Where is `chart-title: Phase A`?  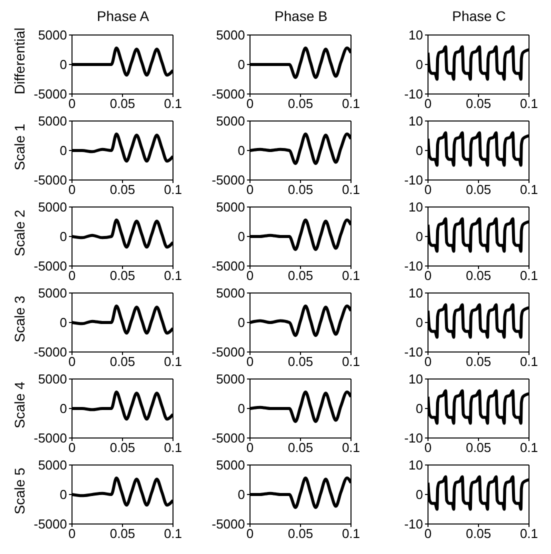
chart-title: Phase A is located at coordinates (123, 16).